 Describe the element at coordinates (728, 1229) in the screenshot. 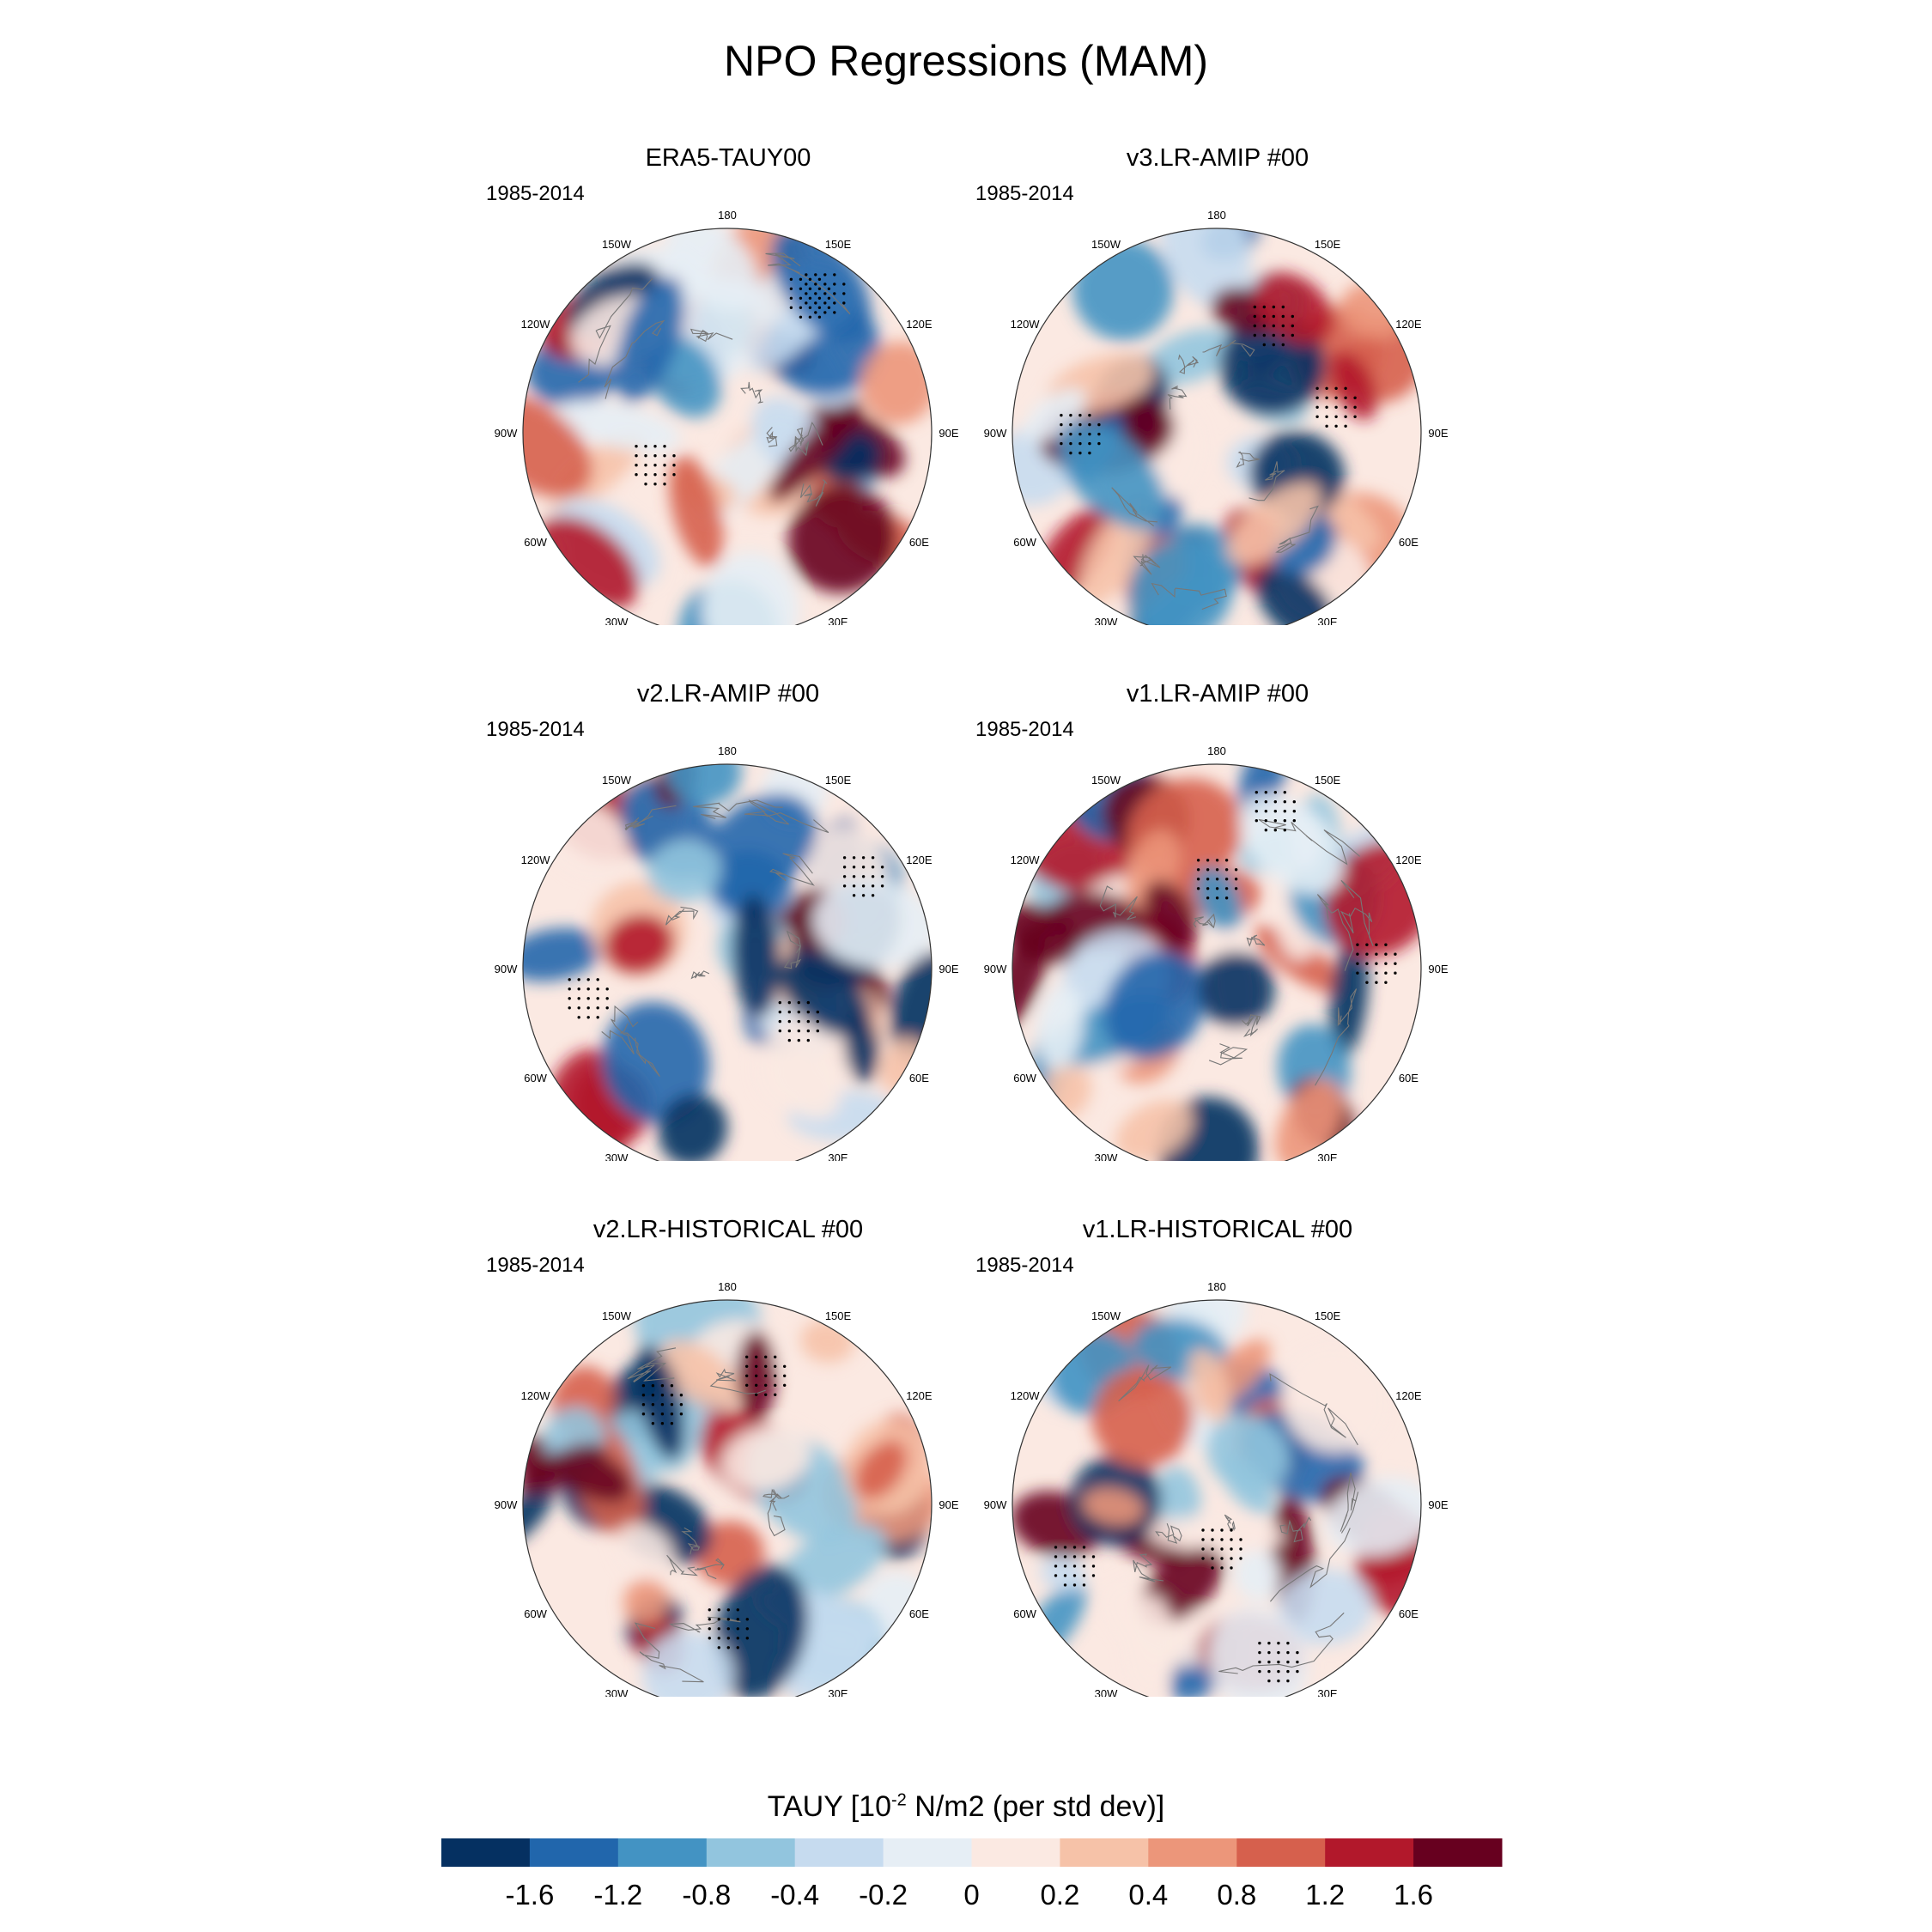

I see `panel-title: v2.LR-HISTORICAL #00` at that location.